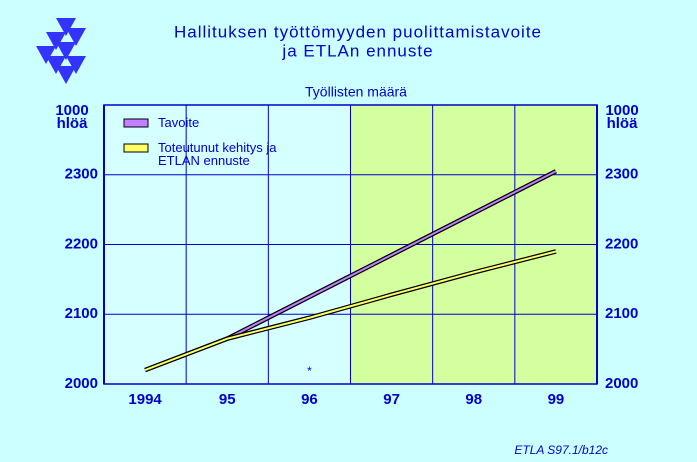 The image size is (697, 462). I want to click on chart-title: ja ETLAn ennuste, so click(357, 50).